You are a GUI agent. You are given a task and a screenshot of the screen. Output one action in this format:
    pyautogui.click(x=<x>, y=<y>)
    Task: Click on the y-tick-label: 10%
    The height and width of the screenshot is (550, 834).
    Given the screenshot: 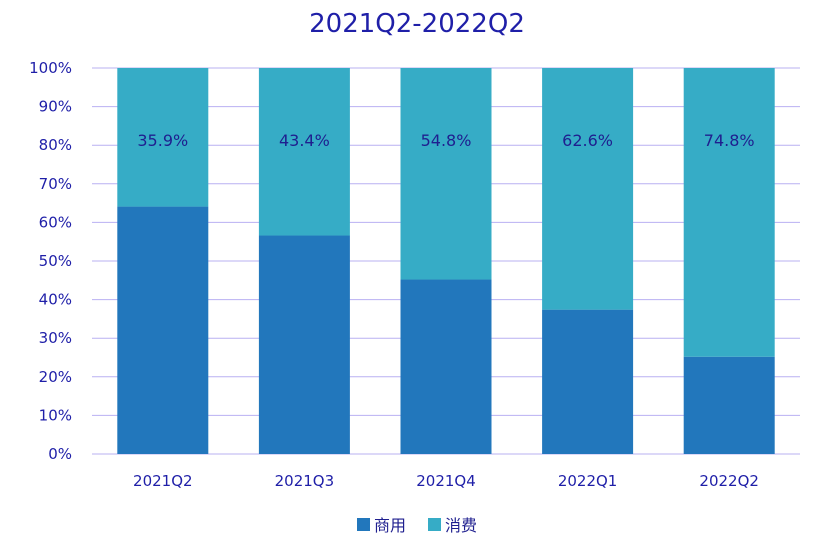 What is the action you would take?
    pyautogui.click(x=55, y=415)
    